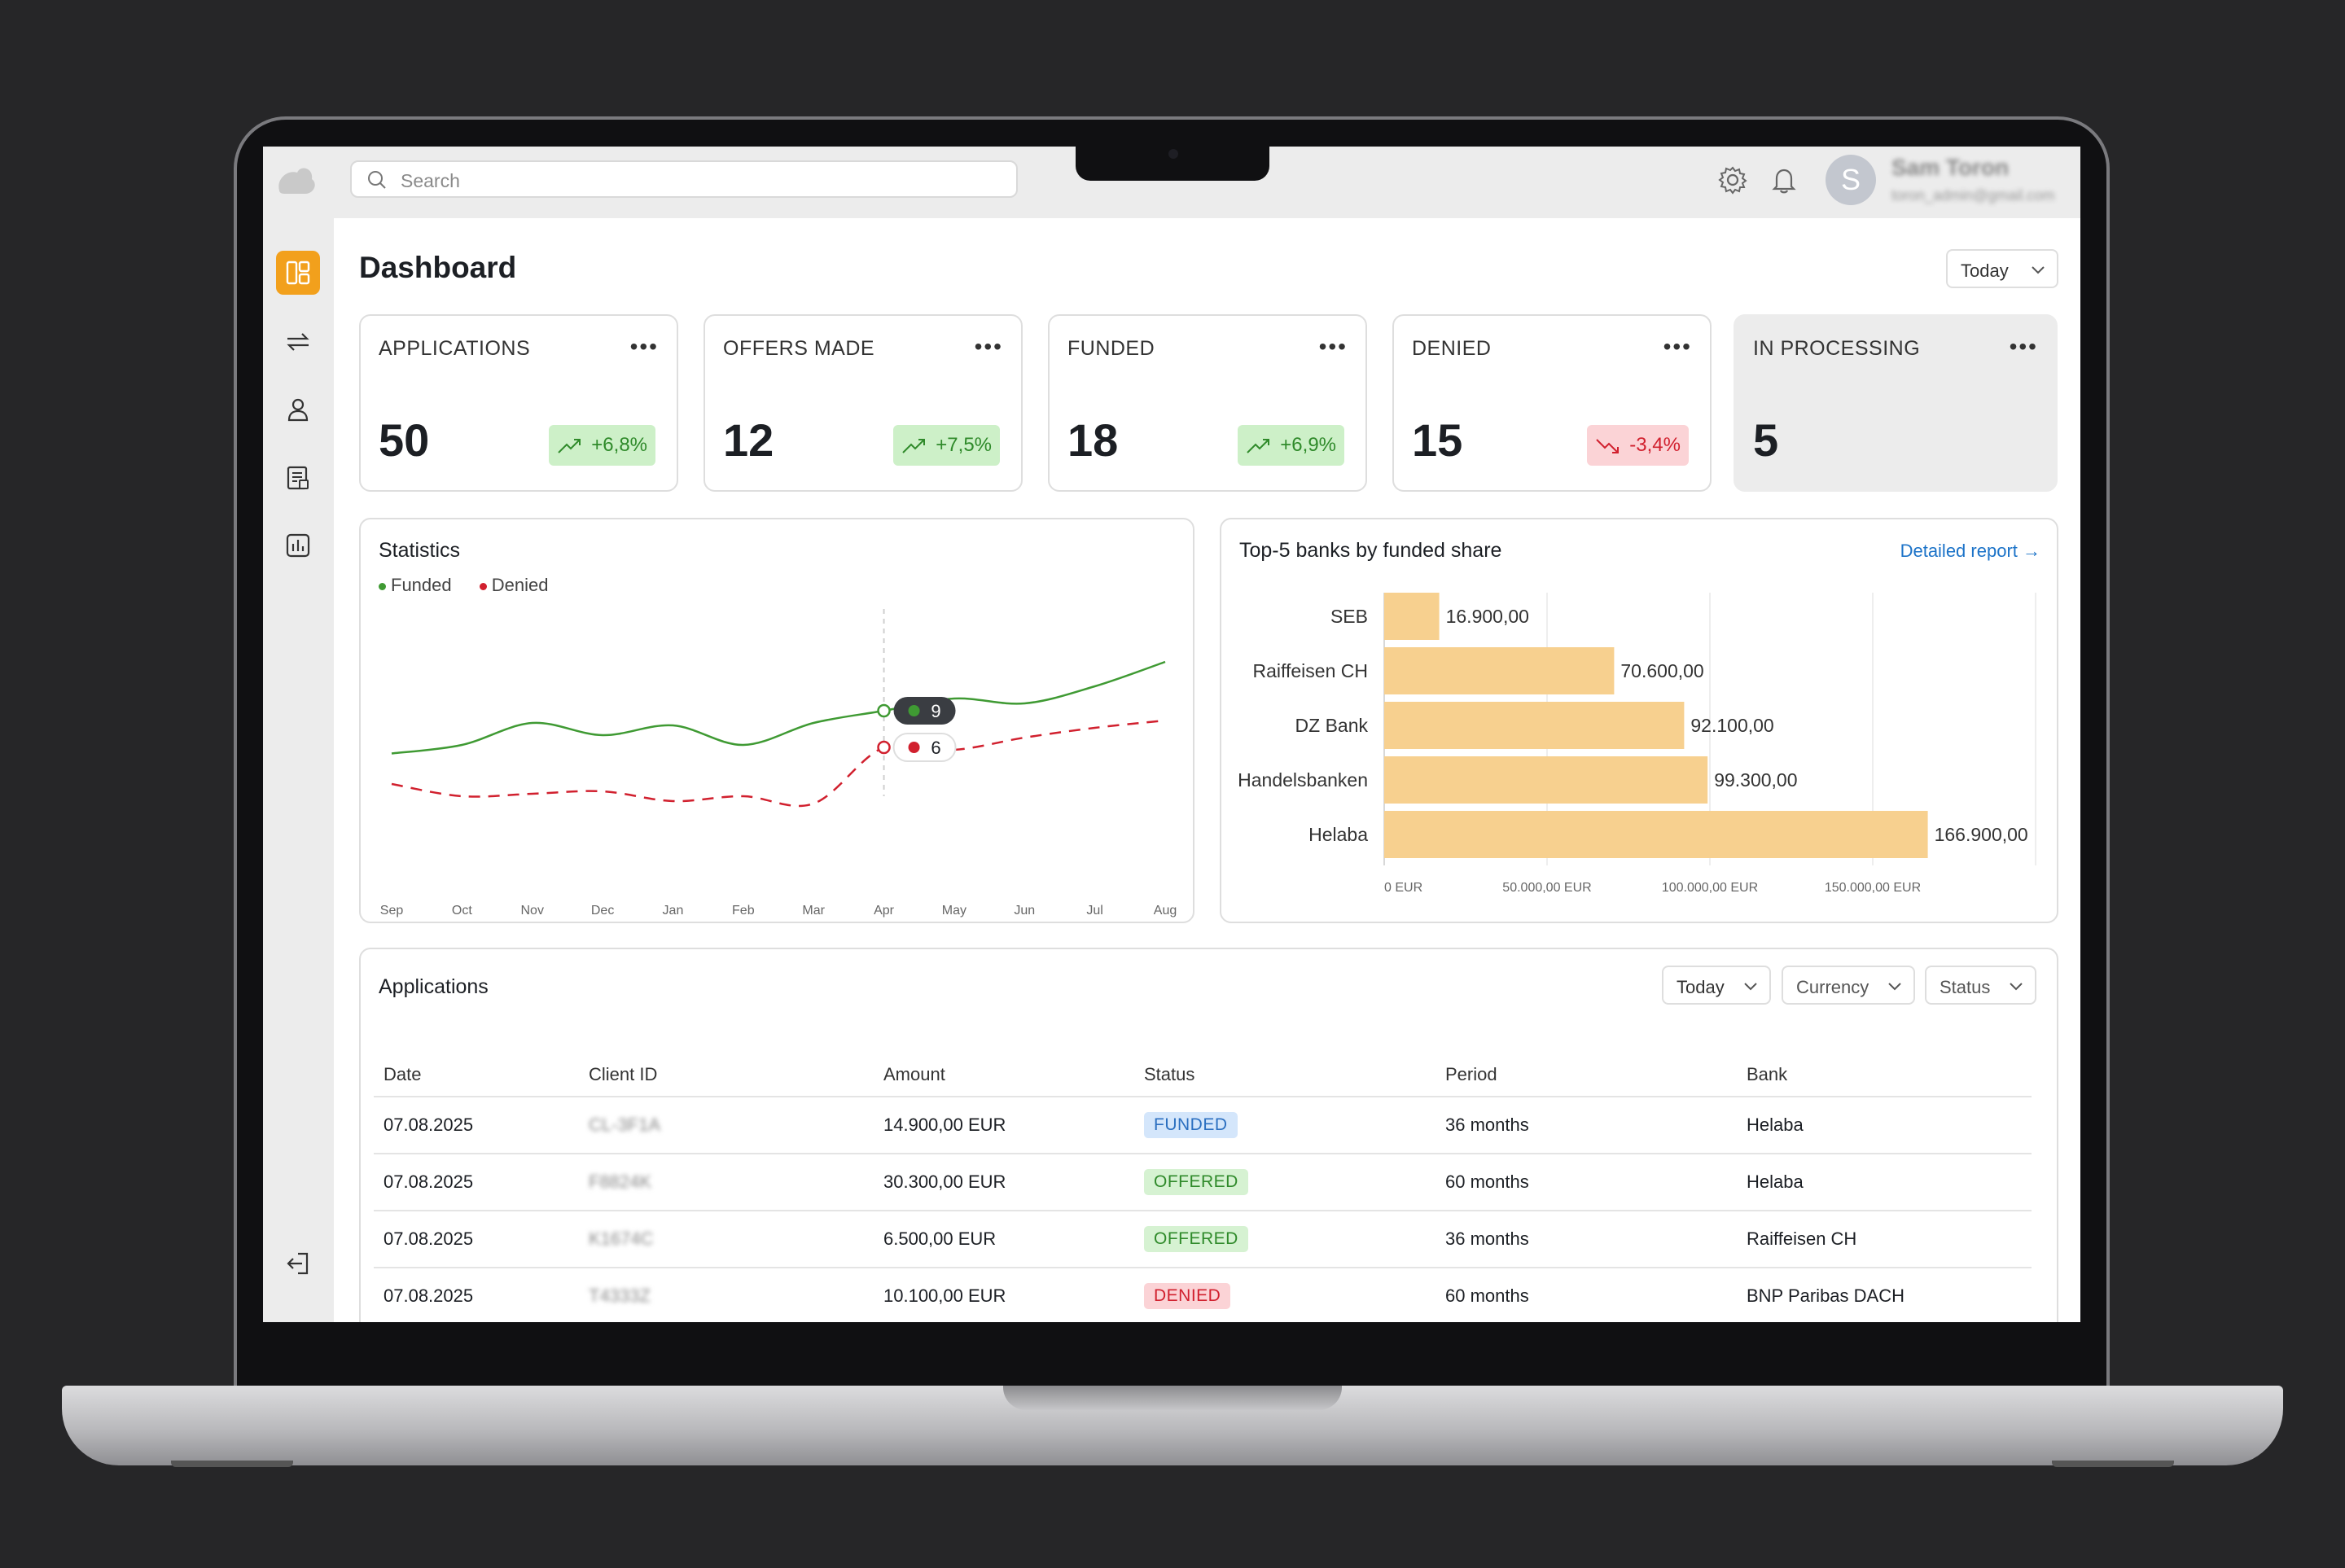 The height and width of the screenshot is (1568, 2345). I want to click on statistics-line-chart: Sep Oct Nov Dec Jan Feb Mar Apr May Jun Jul Aug 9 6, so click(777, 764).